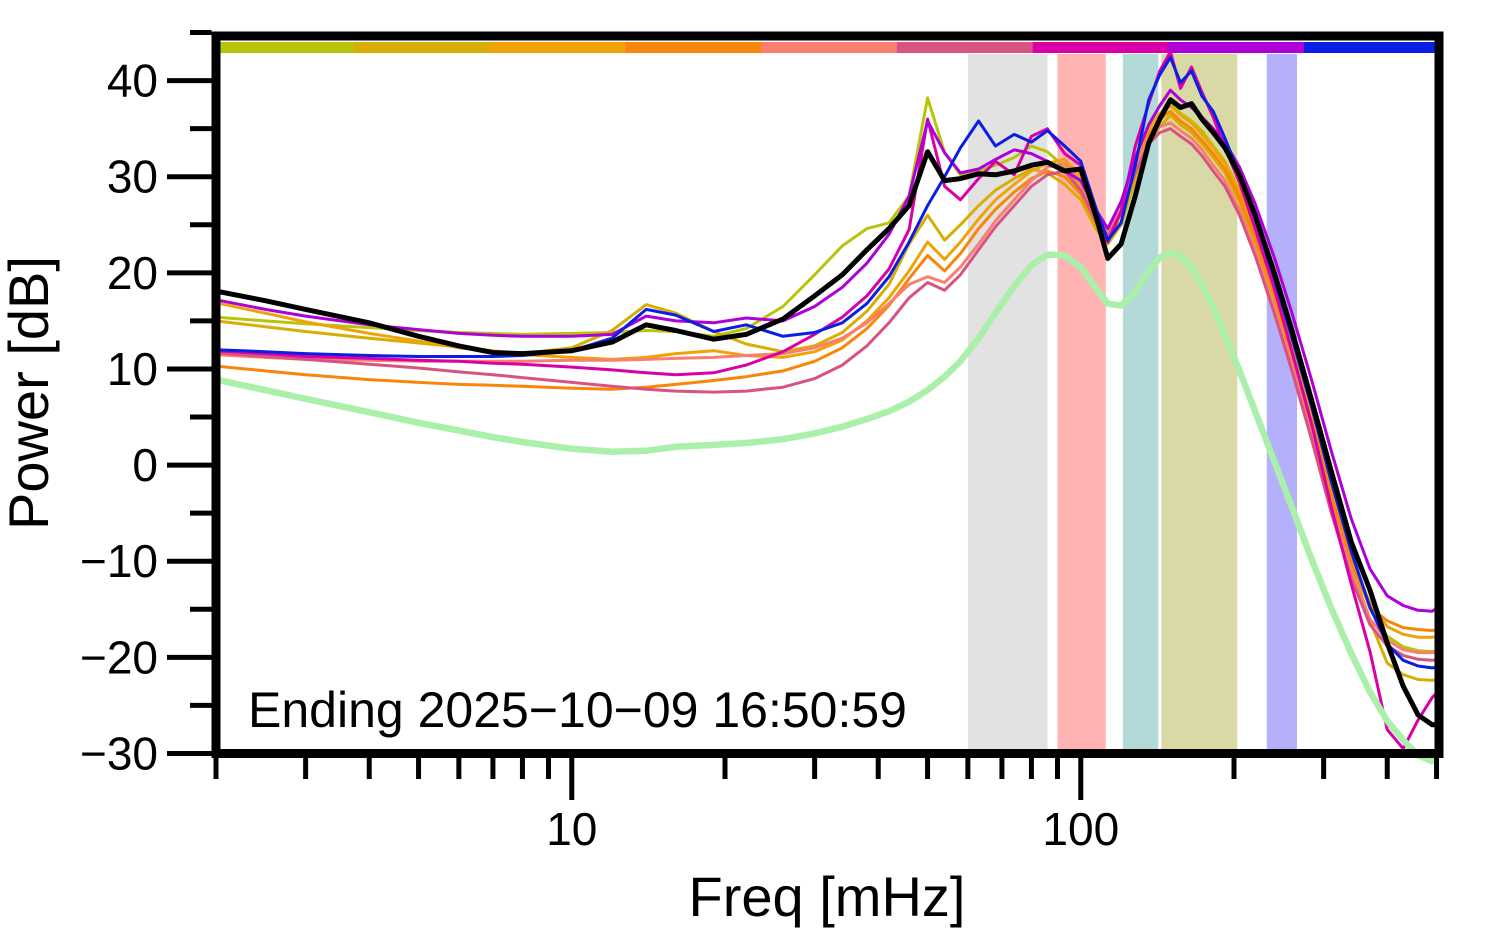 This screenshot has height=952, width=1494. Describe the element at coordinates (132, 81) in the screenshot. I see `y-tick-label: 40` at that location.